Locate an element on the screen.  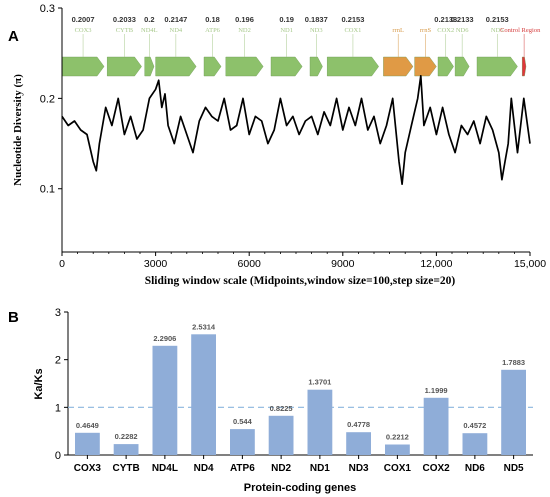
category-label: ND2 is located at coordinates (281, 468).